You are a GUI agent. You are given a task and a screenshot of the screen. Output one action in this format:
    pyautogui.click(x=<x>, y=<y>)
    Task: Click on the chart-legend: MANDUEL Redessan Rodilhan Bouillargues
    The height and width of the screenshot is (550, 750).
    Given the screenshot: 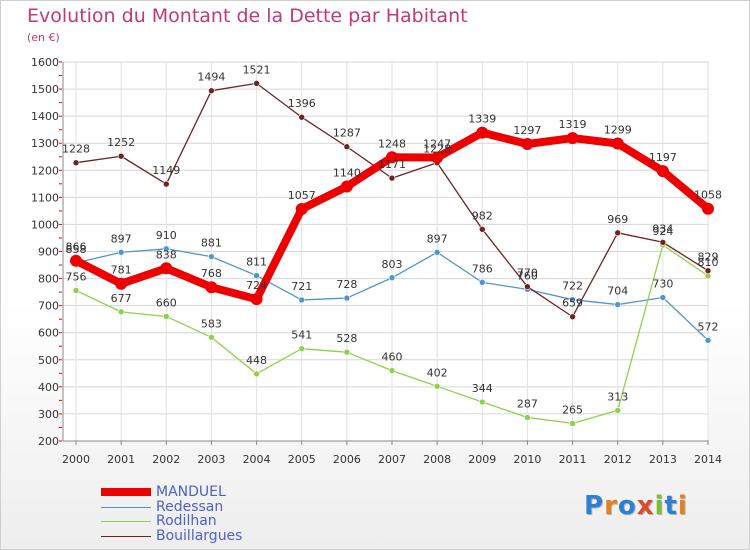 What is the action you would take?
    pyautogui.click(x=231, y=514)
    